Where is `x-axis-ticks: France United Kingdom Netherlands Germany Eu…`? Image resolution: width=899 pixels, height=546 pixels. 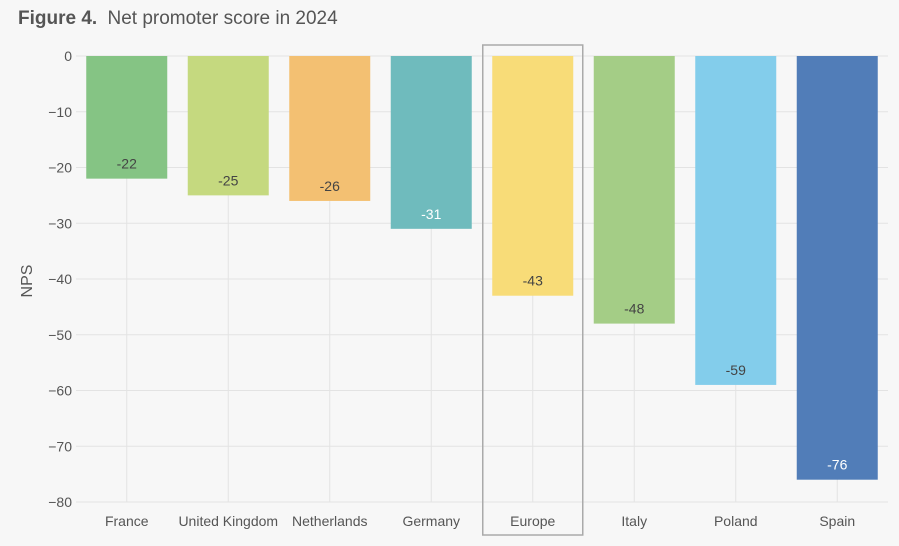 x-axis-ticks: France United Kingdom Netherlands Germany Eu… is located at coordinates (480, 521).